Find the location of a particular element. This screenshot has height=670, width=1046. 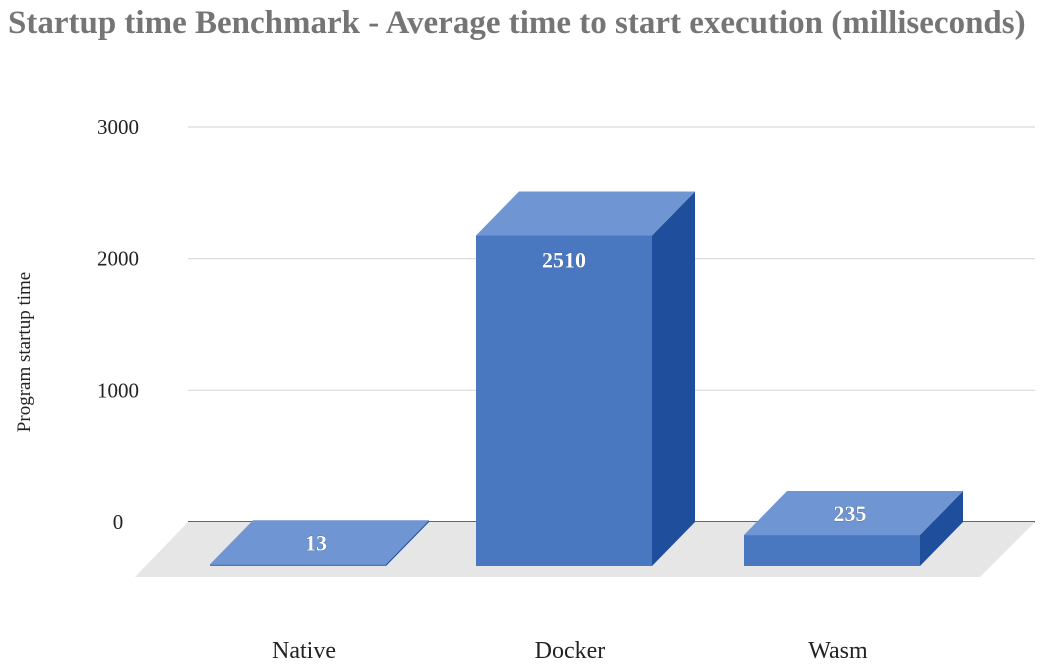

y-tick-label: 3000 is located at coordinates (118, 127).